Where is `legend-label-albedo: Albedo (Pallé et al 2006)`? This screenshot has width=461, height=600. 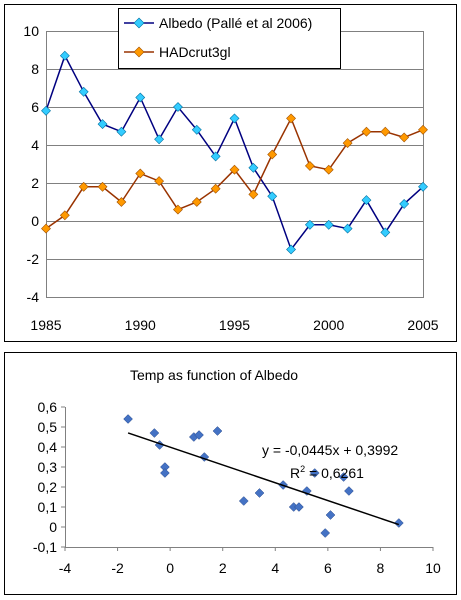
legend-label-albedo: Albedo (Pallé et al 2006) is located at coordinates (235, 23).